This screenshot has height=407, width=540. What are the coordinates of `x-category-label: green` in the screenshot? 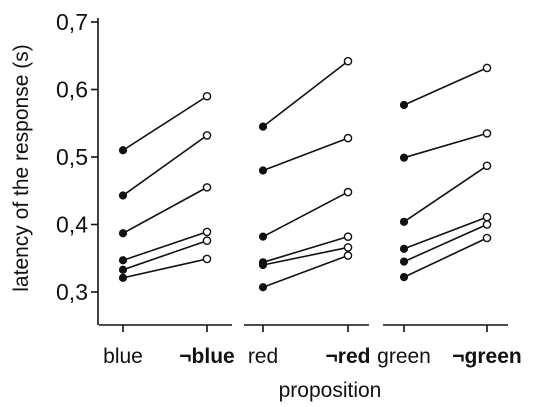 It's located at (404, 356).